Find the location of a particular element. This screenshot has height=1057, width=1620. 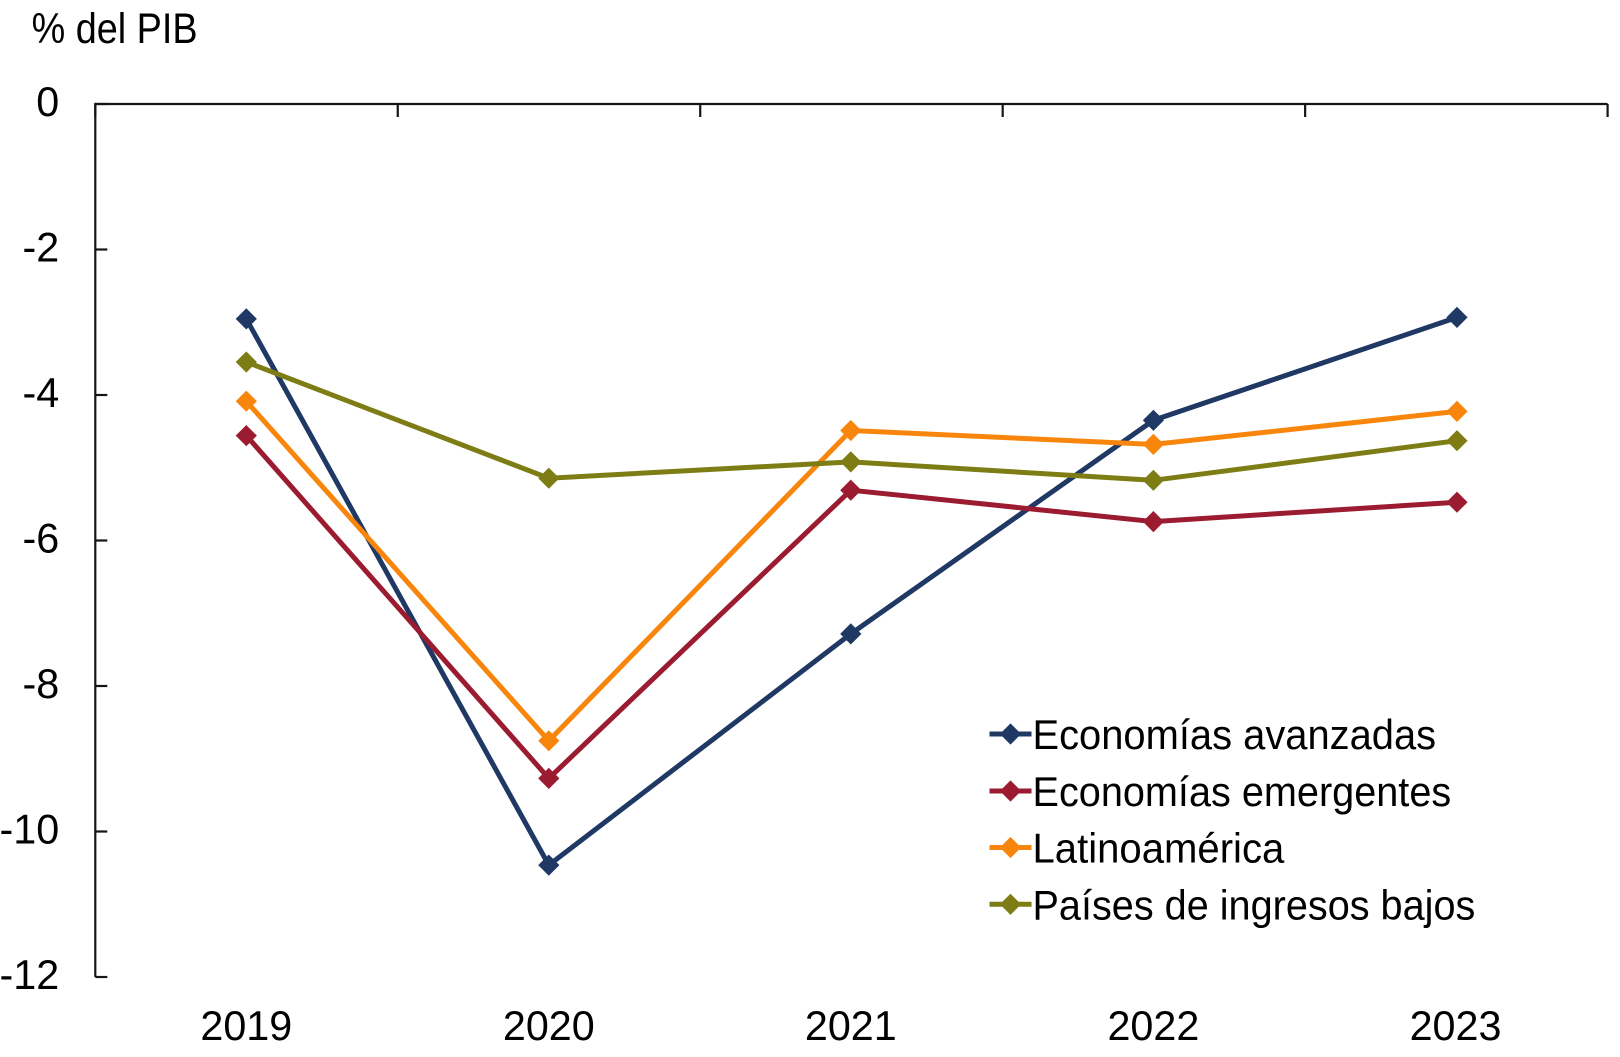

svg-text: Economías emergentes is located at coordinates (1242, 791).